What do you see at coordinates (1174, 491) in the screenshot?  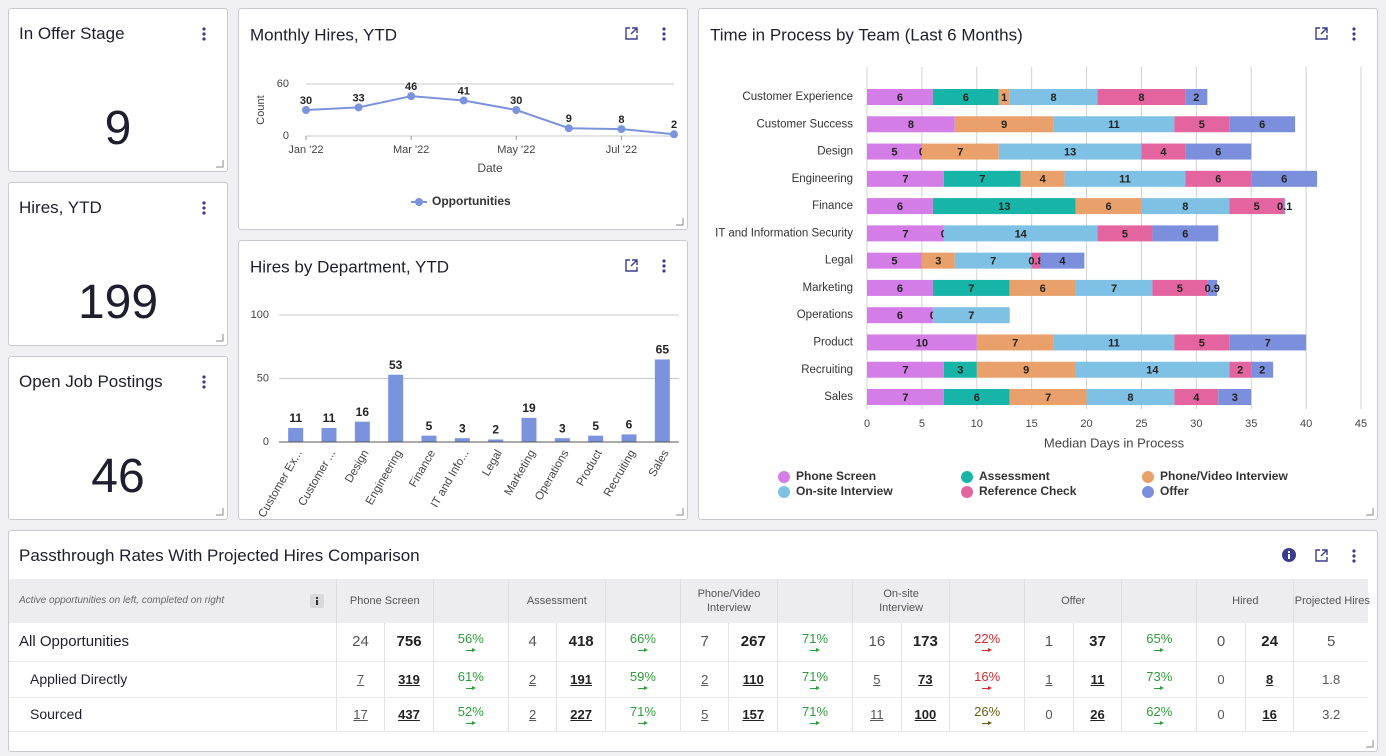 I see `legend-label: Offer` at bounding box center [1174, 491].